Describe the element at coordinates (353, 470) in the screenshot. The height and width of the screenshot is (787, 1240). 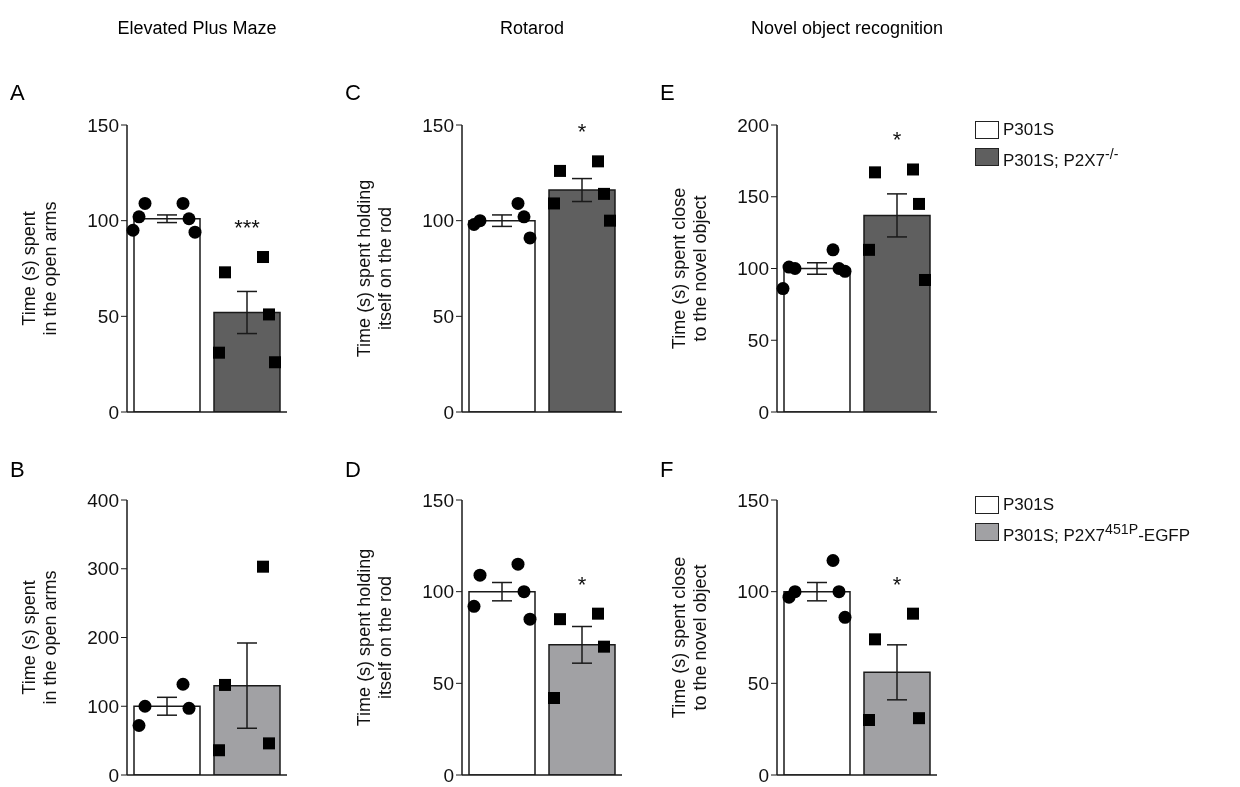
I see `chart-title: D` at that location.